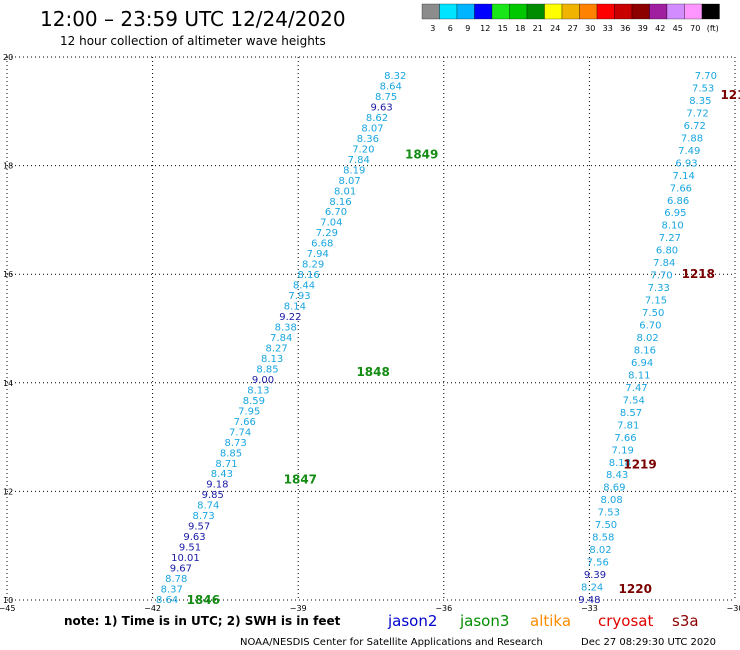 The height and width of the screenshot is (650, 740). I want to click on latitude-tick: 14, so click(8, 383).